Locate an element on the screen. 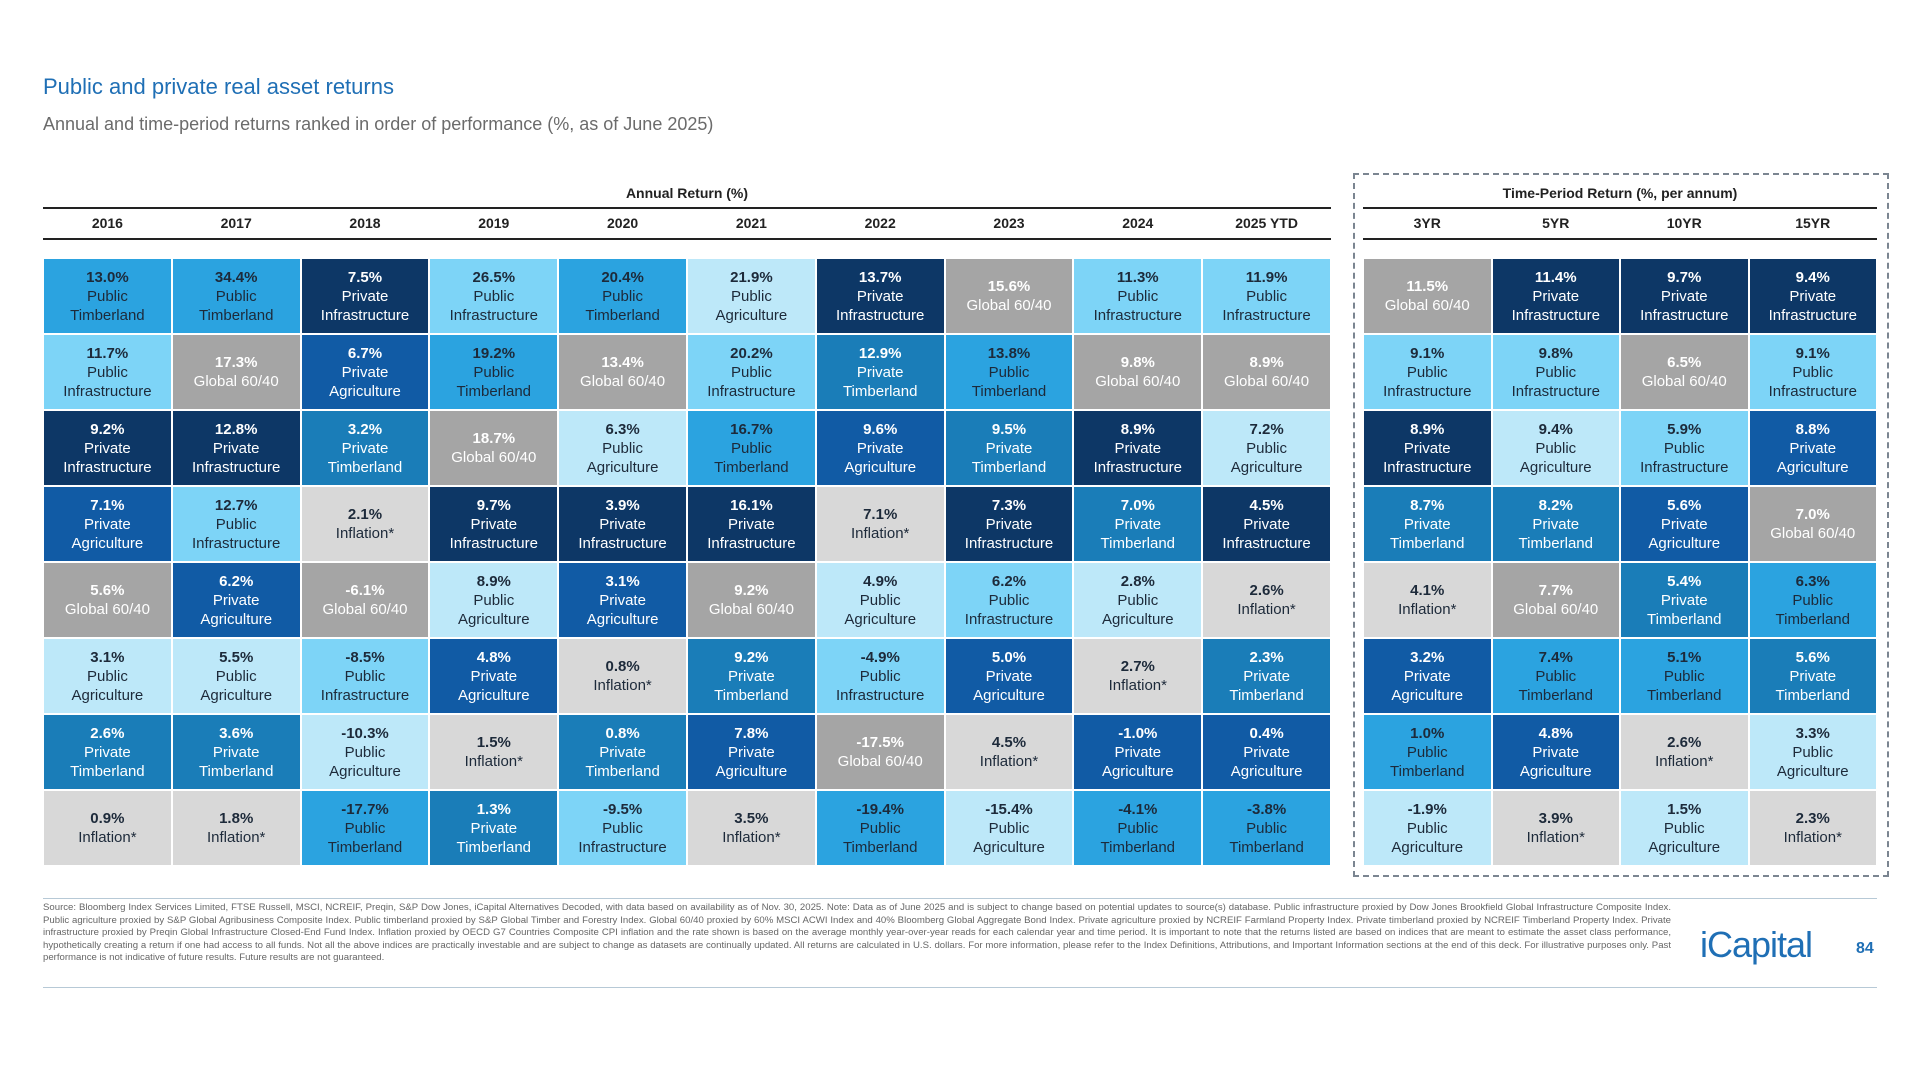 Image resolution: width=1920 pixels, height=1080 pixels. cell: 11.9% Public Infrastructure is located at coordinates (1266, 296).